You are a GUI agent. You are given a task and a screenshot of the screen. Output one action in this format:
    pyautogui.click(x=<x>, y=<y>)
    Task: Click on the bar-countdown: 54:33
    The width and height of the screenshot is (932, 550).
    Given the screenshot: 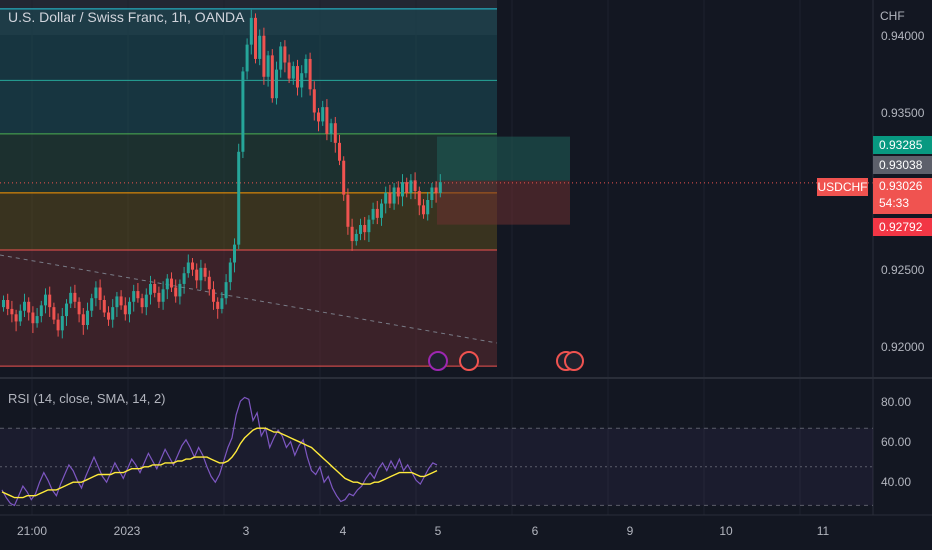 What is the action you would take?
    pyautogui.click(x=894, y=203)
    